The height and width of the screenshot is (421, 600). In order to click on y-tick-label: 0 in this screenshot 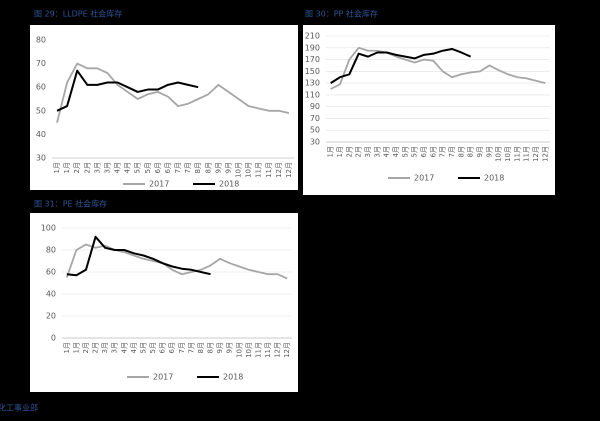, I will do `click(53, 338)`.